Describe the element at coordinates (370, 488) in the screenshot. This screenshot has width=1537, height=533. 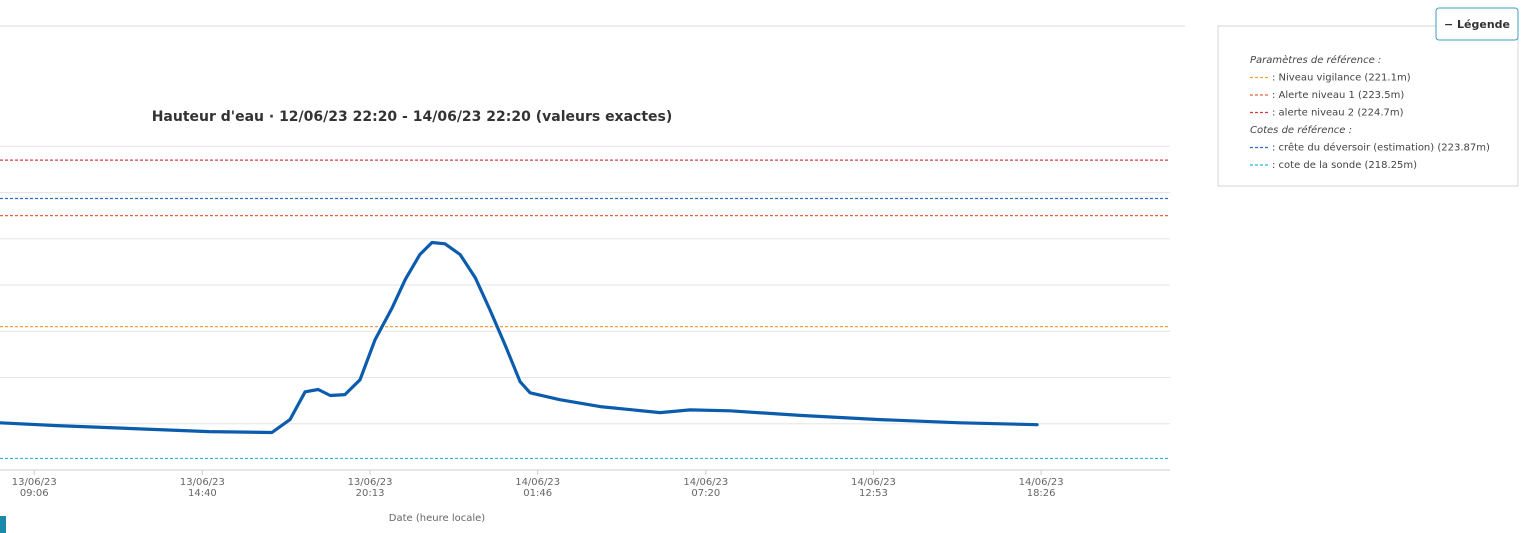
I see `x-tick-label: 13/06/23 20:13` at that location.